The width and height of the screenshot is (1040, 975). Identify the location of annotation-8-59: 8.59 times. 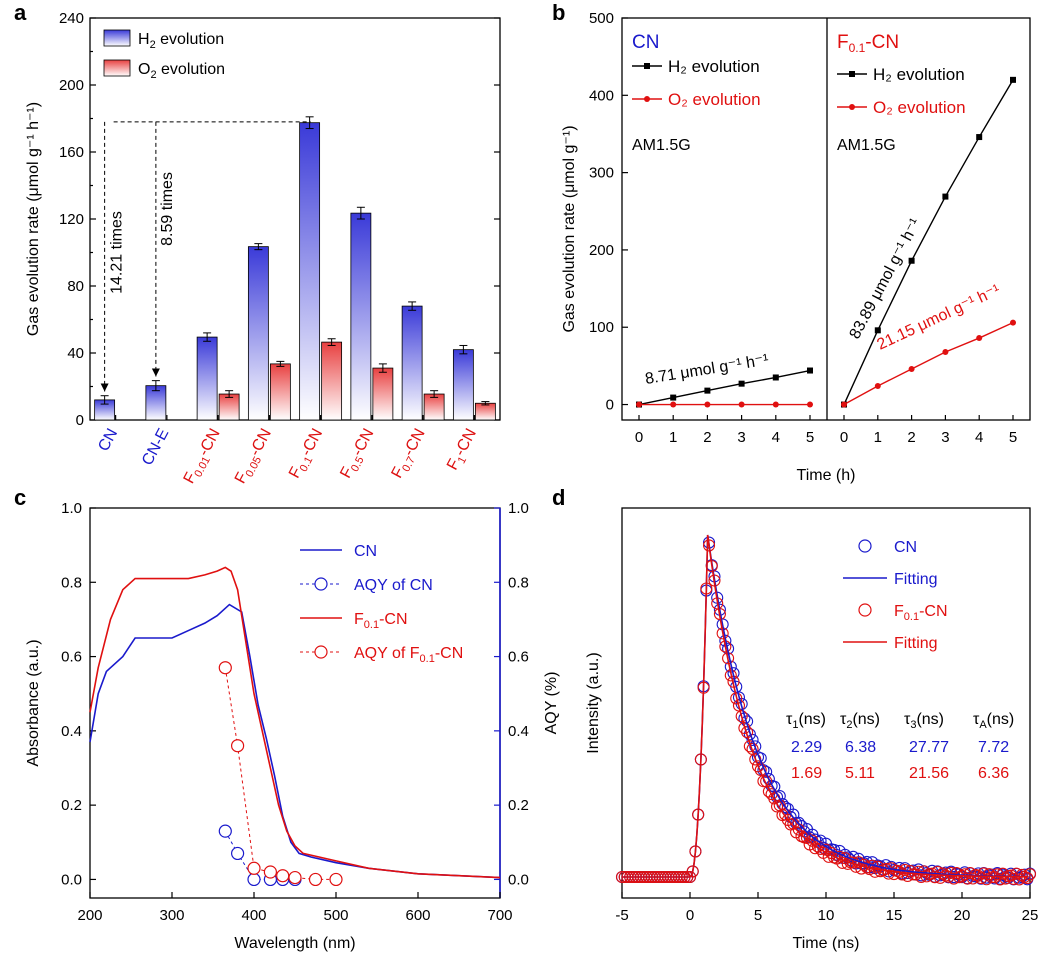
(167, 209).